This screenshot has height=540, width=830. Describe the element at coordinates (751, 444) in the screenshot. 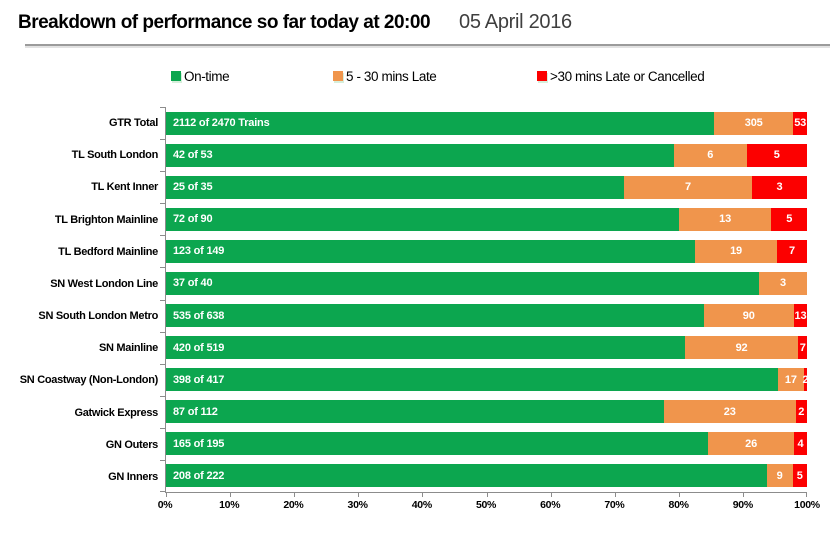

I see `bar-segment: 26` at that location.